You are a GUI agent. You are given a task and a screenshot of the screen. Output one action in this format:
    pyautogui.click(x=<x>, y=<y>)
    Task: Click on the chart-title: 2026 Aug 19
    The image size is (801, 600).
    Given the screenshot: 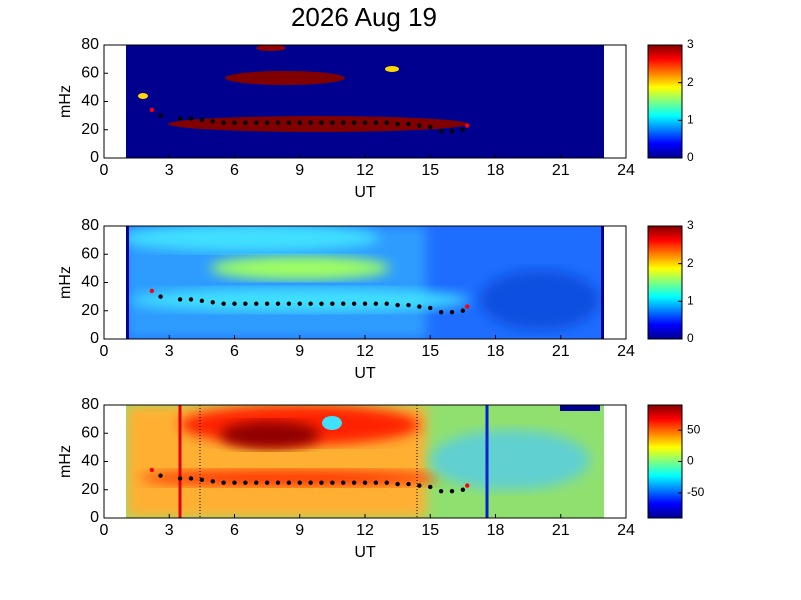 What is the action you would take?
    pyautogui.click(x=364, y=17)
    